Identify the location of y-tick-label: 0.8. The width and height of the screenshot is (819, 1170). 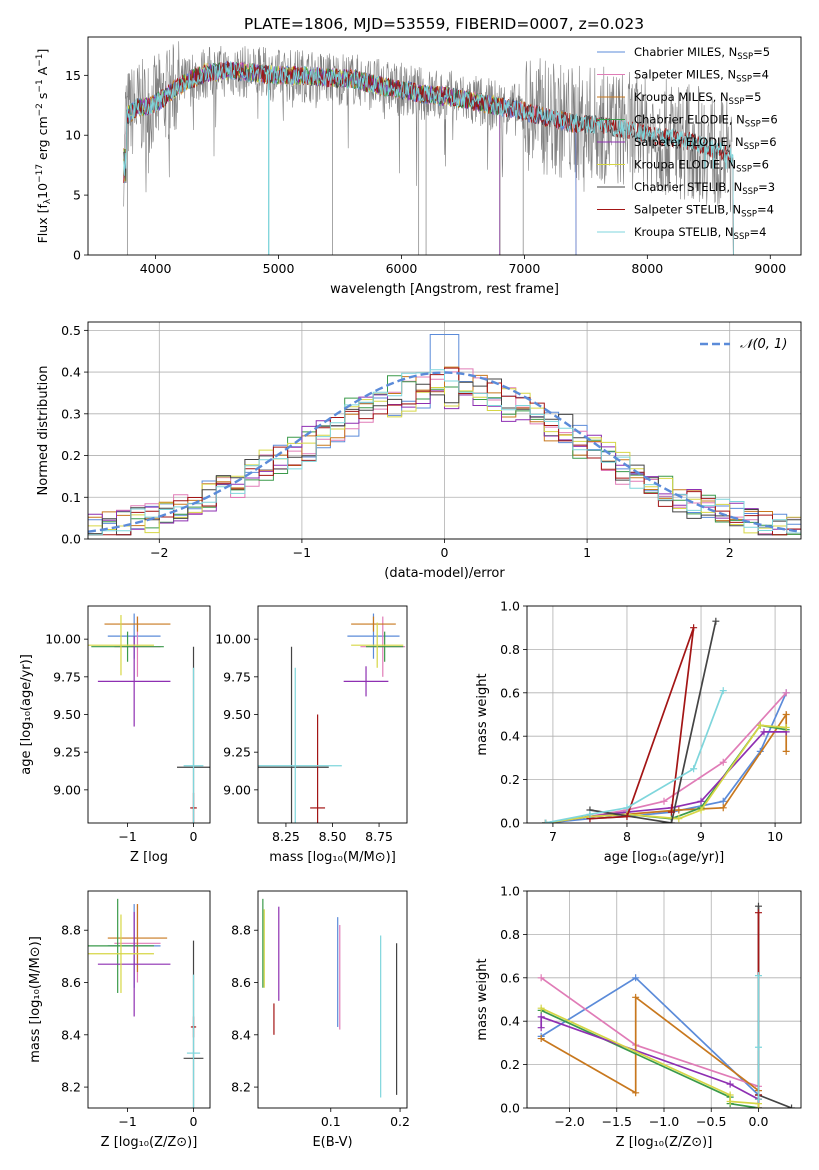
(510, 934).